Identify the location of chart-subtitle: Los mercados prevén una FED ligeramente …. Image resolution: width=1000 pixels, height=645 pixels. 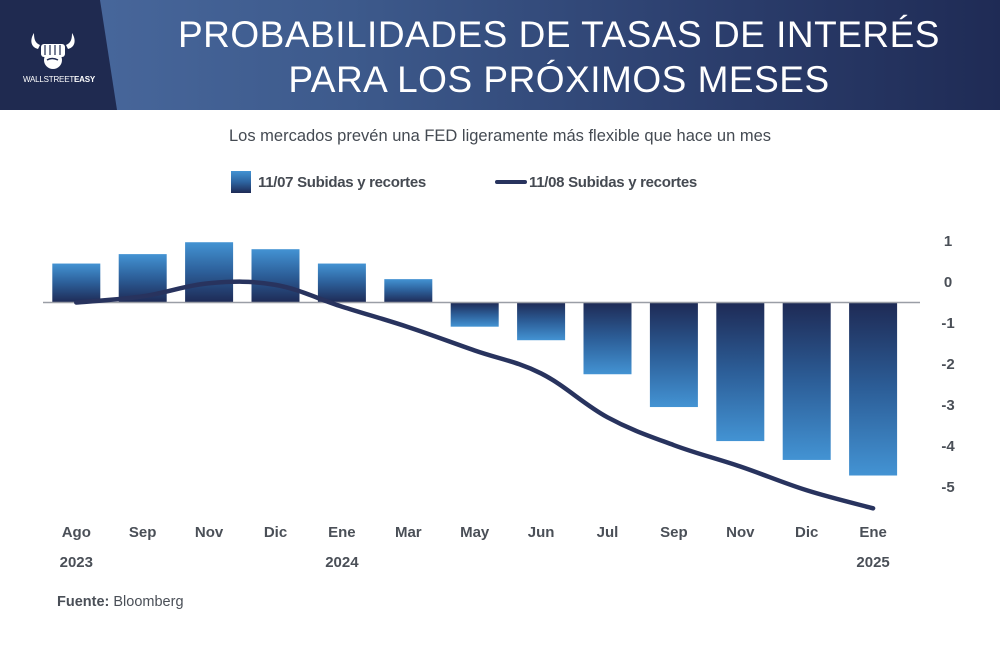
(500, 136).